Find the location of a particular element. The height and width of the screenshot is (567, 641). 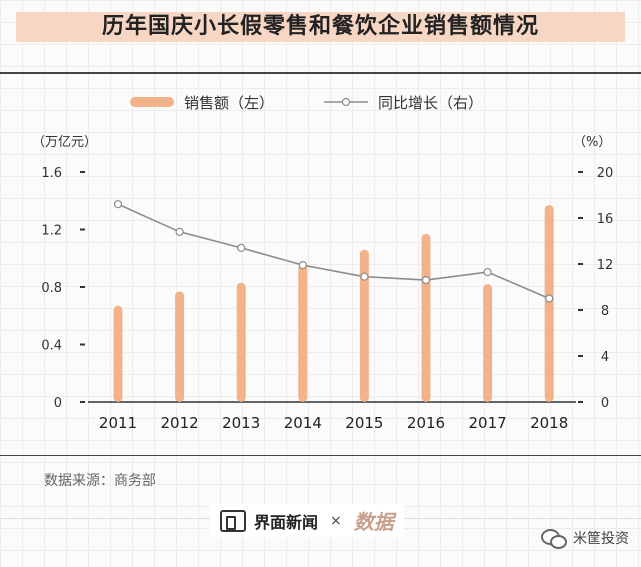

partner-logo: 数据 is located at coordinates (373, 522).